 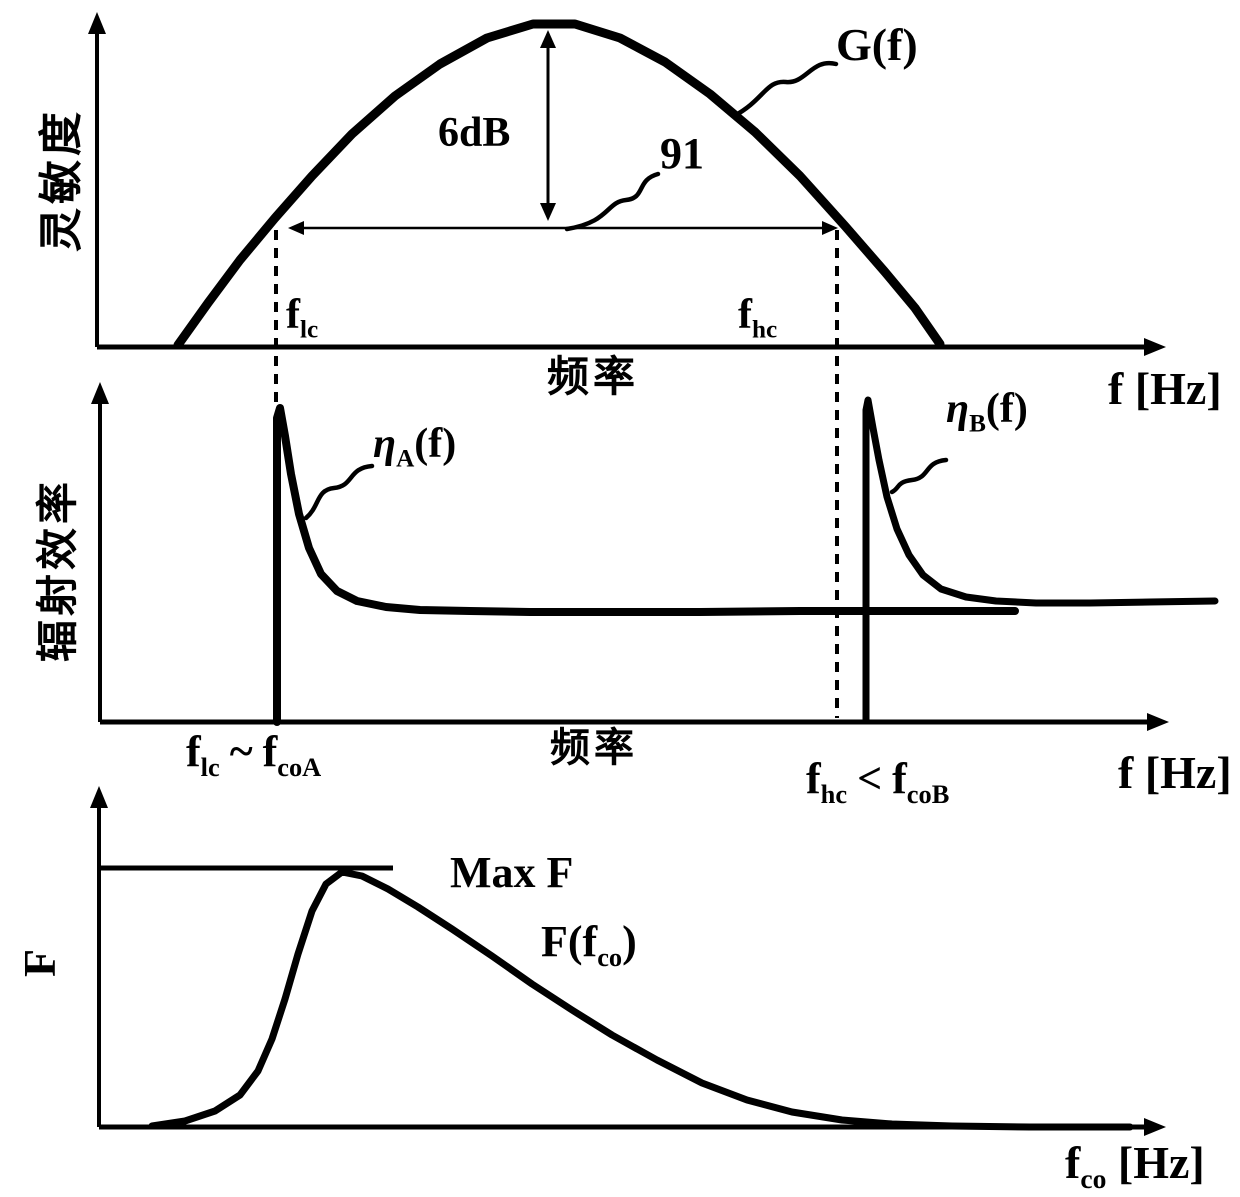 I want to click on curve-η_B(f), so click(x=1040, y=560).